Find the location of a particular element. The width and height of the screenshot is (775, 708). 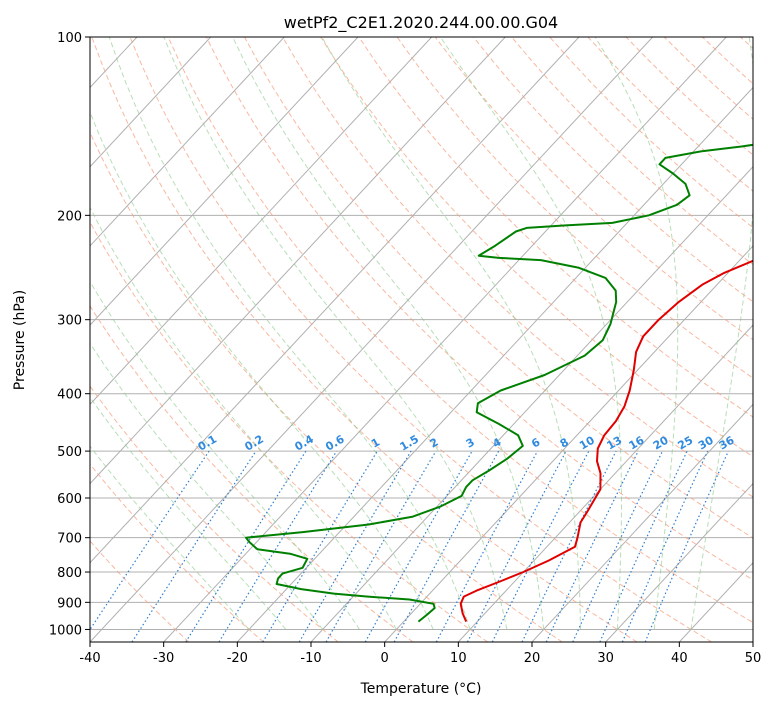

y-tick-label: 100 is located at coordinates (69, 38).